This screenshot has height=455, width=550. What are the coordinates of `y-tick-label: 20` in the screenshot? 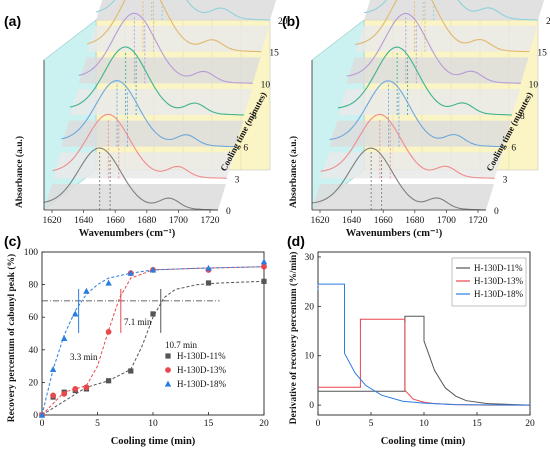 It's located at (310, 307).